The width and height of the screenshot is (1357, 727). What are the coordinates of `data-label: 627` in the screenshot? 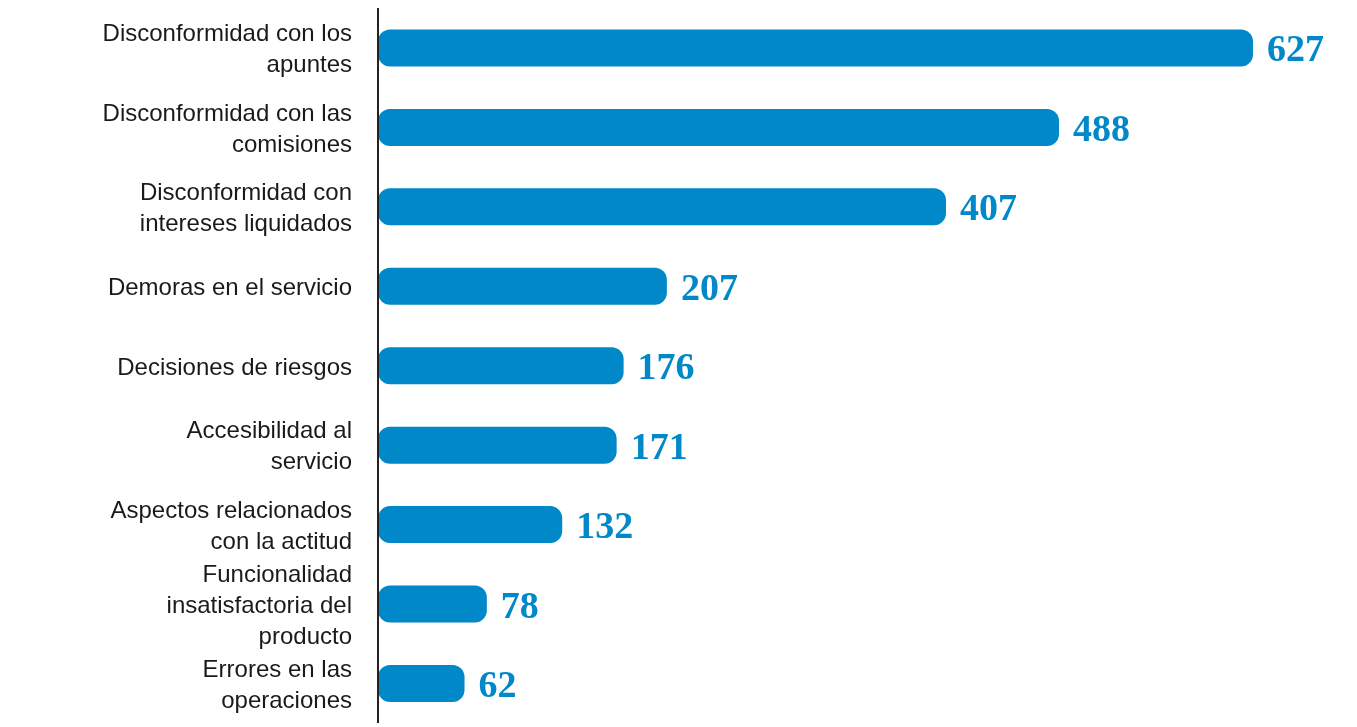 It's located at (1295, 48).